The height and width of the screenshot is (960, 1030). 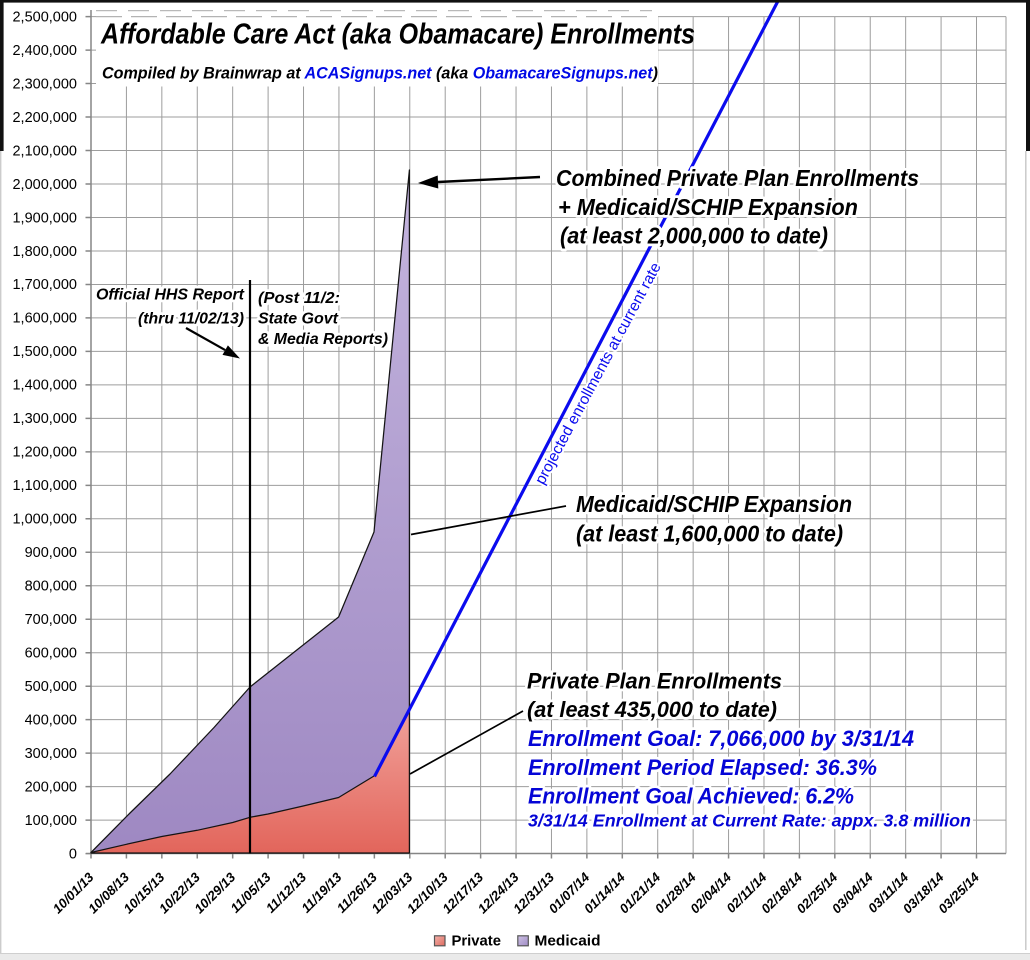 What do you see at coordinates (51, 553) in the screenshot?
I see `svg-text: 900,000` at bounding box center [51, 553].